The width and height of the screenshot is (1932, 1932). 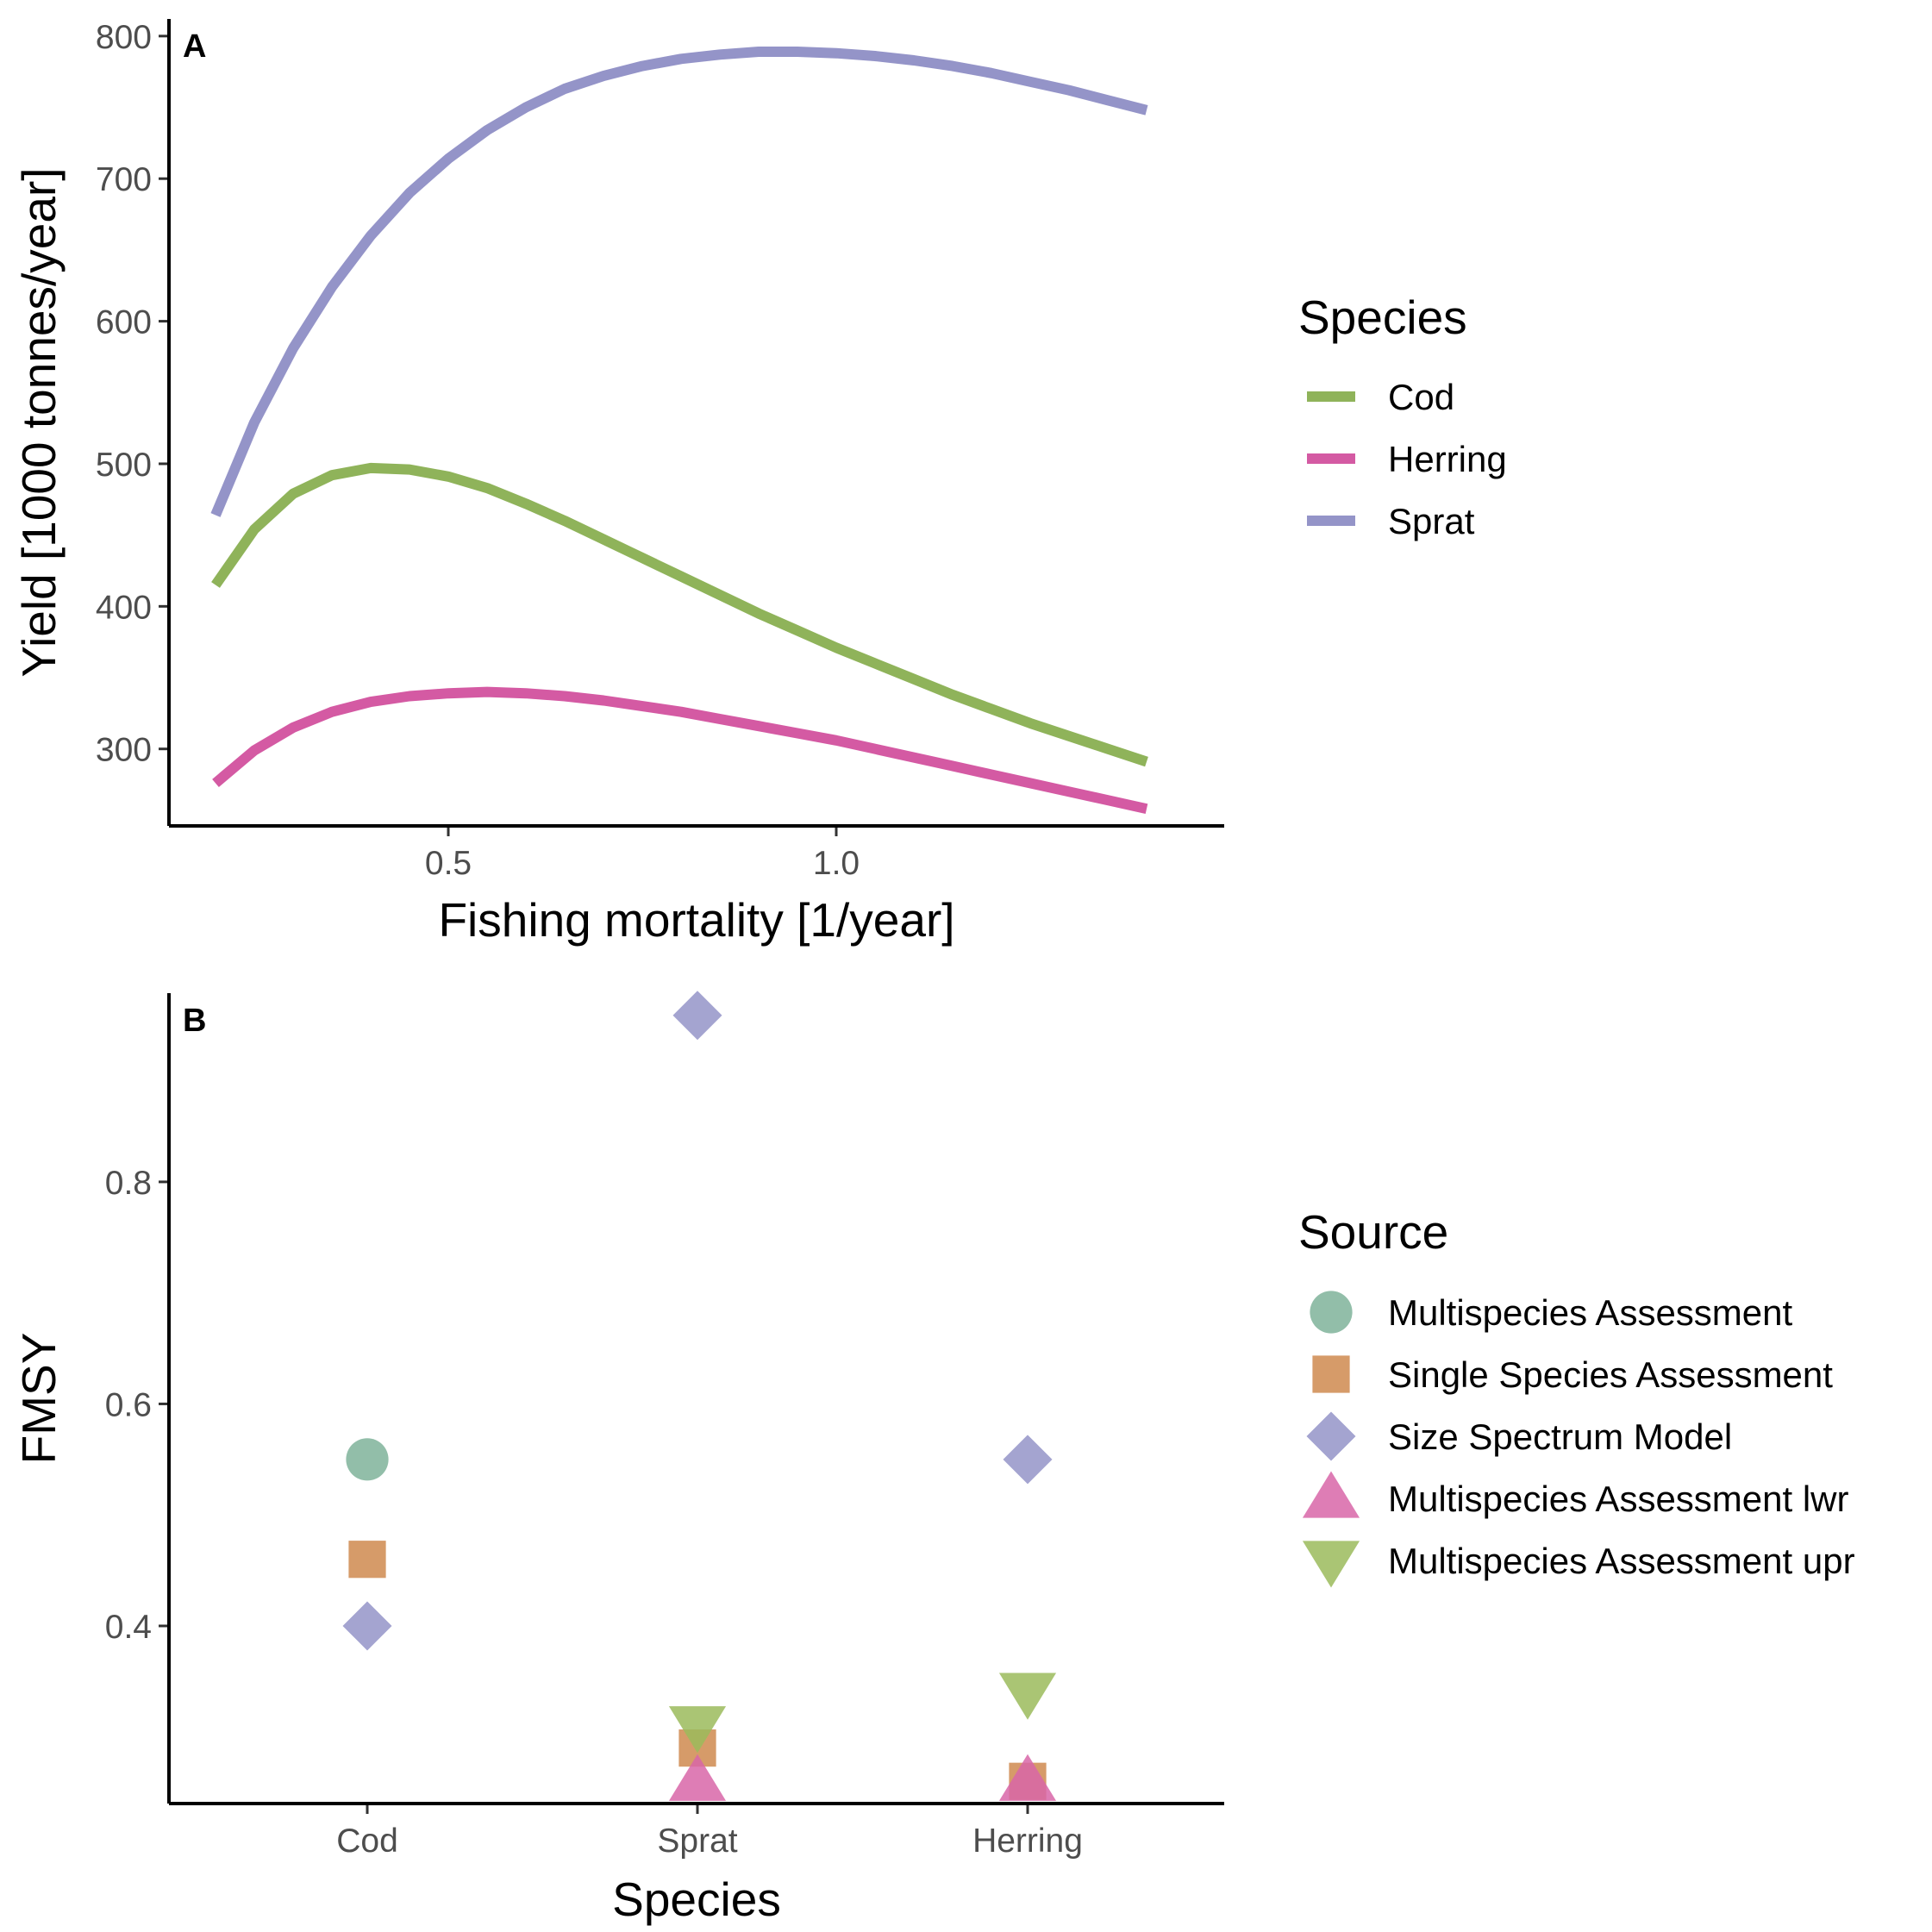 What do you see at coordinates (367, 1560) in the screenshot?
I see `point-single-species-assessment-cod` at bounding box center [367, 1560].